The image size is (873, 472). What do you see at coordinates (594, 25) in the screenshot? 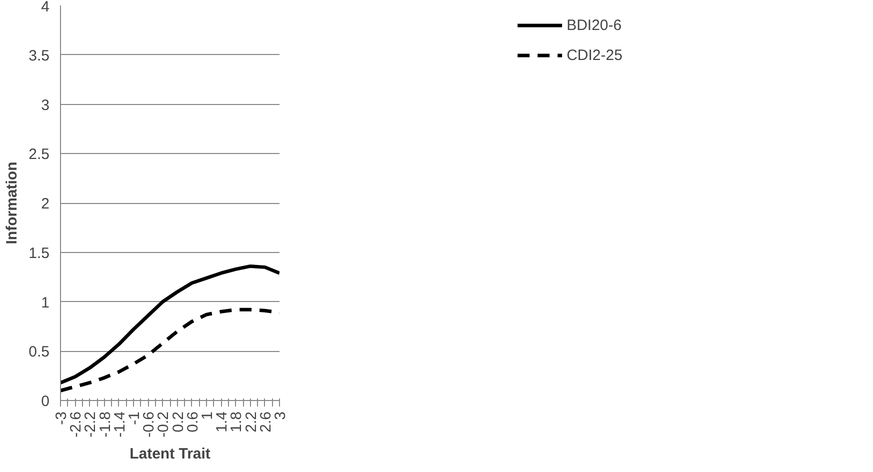
I see `legend-label: BDI20-6` at bounding box center [594, 25].